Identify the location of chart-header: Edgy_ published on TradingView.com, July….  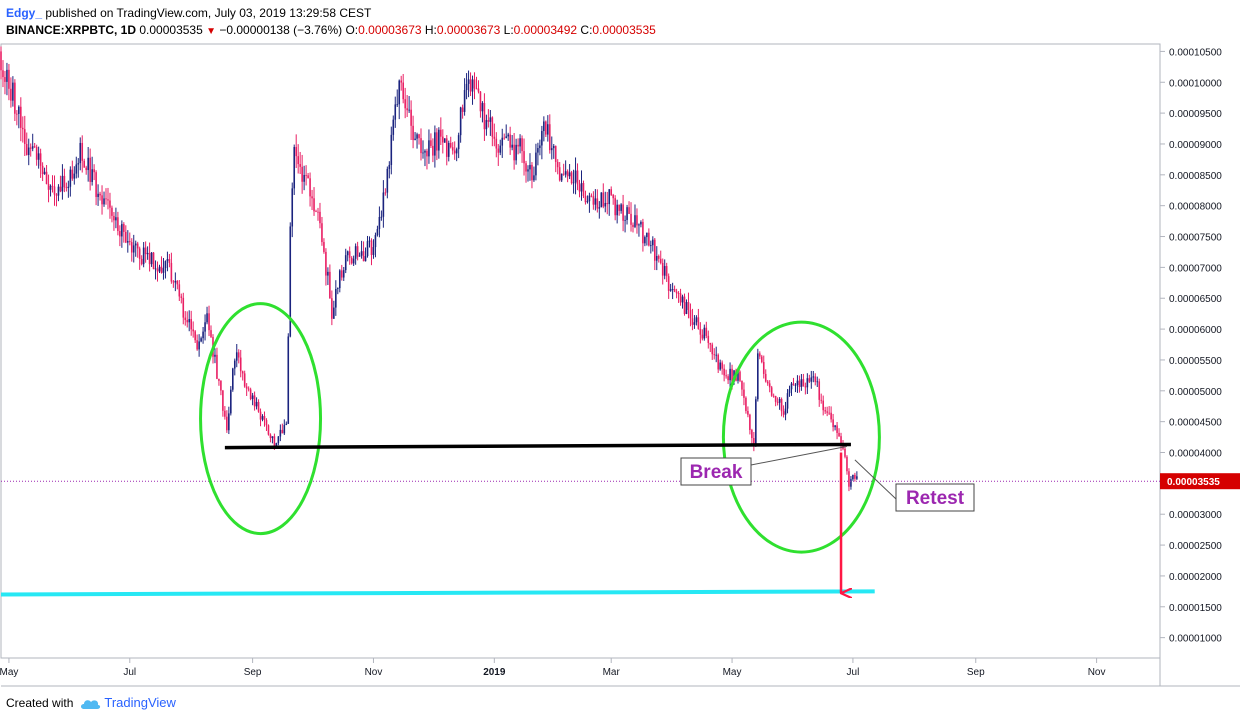
(581, 21).